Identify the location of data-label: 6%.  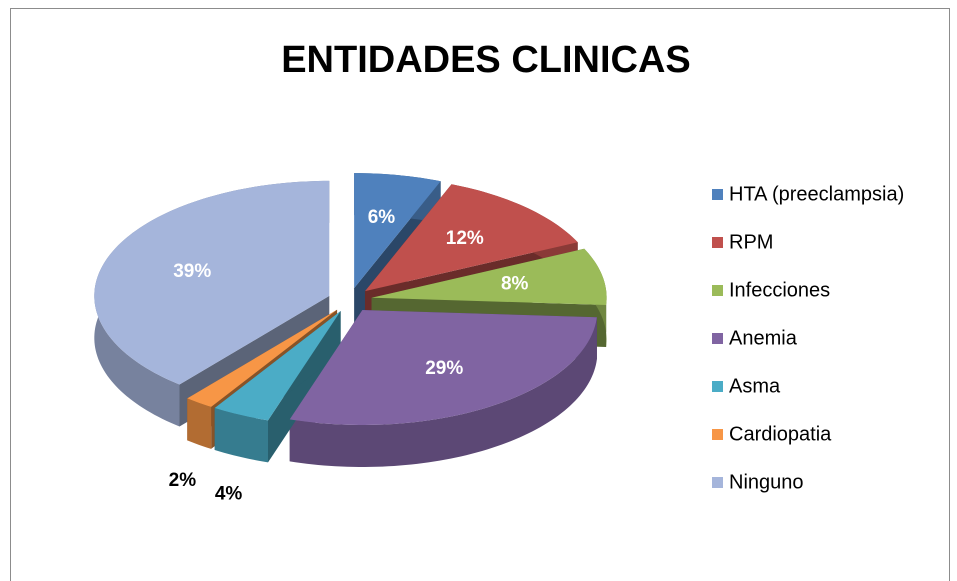
(382, 217).